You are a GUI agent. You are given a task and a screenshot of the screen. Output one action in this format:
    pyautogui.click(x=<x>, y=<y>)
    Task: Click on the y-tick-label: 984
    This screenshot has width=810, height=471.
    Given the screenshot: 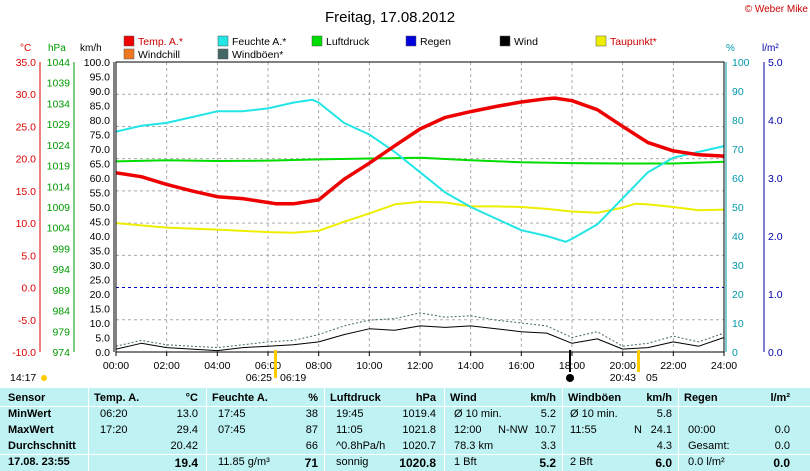 What is the action you would take?
    pyautogui.click(x=61, y=312)
    